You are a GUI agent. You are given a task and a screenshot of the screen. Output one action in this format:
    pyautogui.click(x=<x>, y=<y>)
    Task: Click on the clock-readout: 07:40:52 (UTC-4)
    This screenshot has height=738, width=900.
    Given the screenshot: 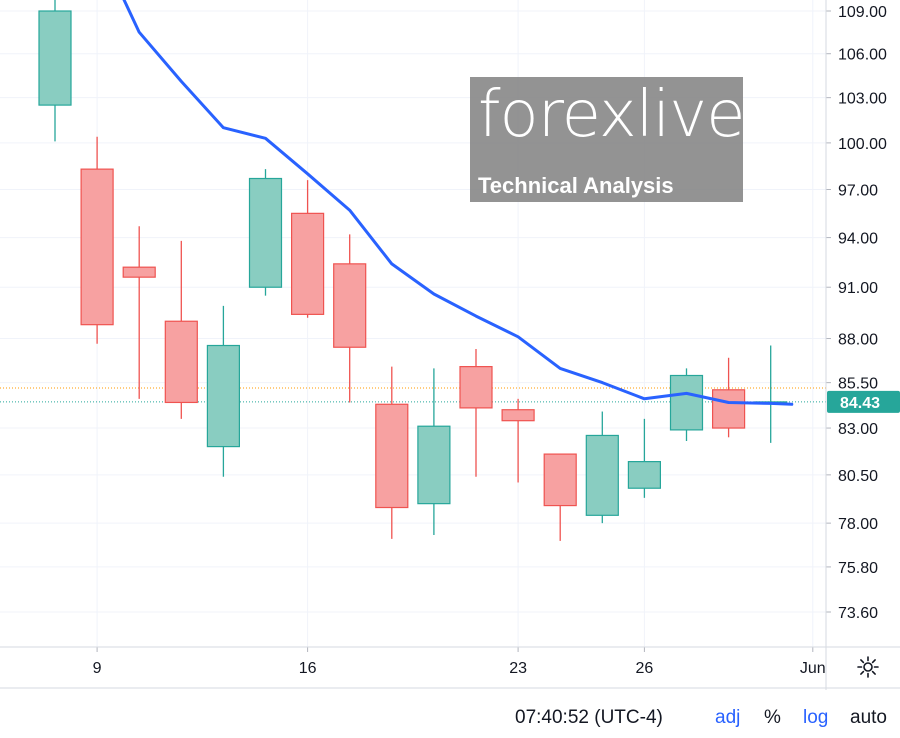 What is the action you would take?
    pyautogui.click(x=589, y=717)
    